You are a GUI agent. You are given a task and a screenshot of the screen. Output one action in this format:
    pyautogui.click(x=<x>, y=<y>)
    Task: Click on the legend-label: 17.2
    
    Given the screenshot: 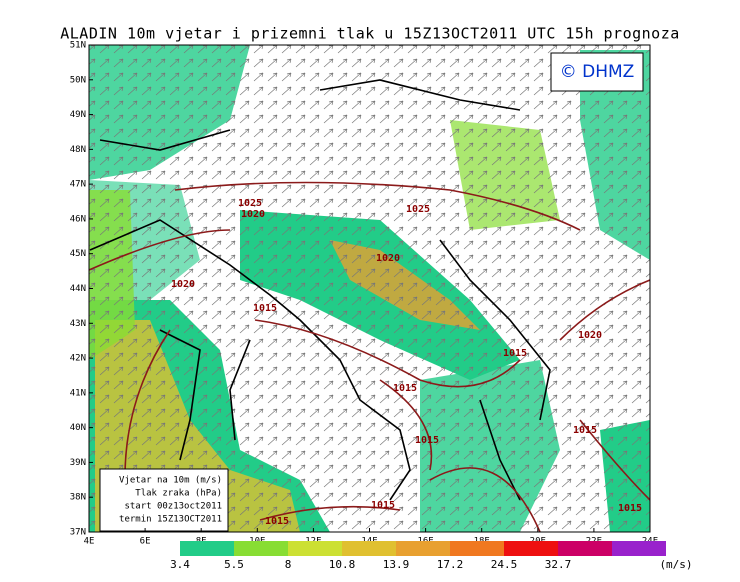 What is the action you would take?
    pyautogui.click(x=450, y=564)
    